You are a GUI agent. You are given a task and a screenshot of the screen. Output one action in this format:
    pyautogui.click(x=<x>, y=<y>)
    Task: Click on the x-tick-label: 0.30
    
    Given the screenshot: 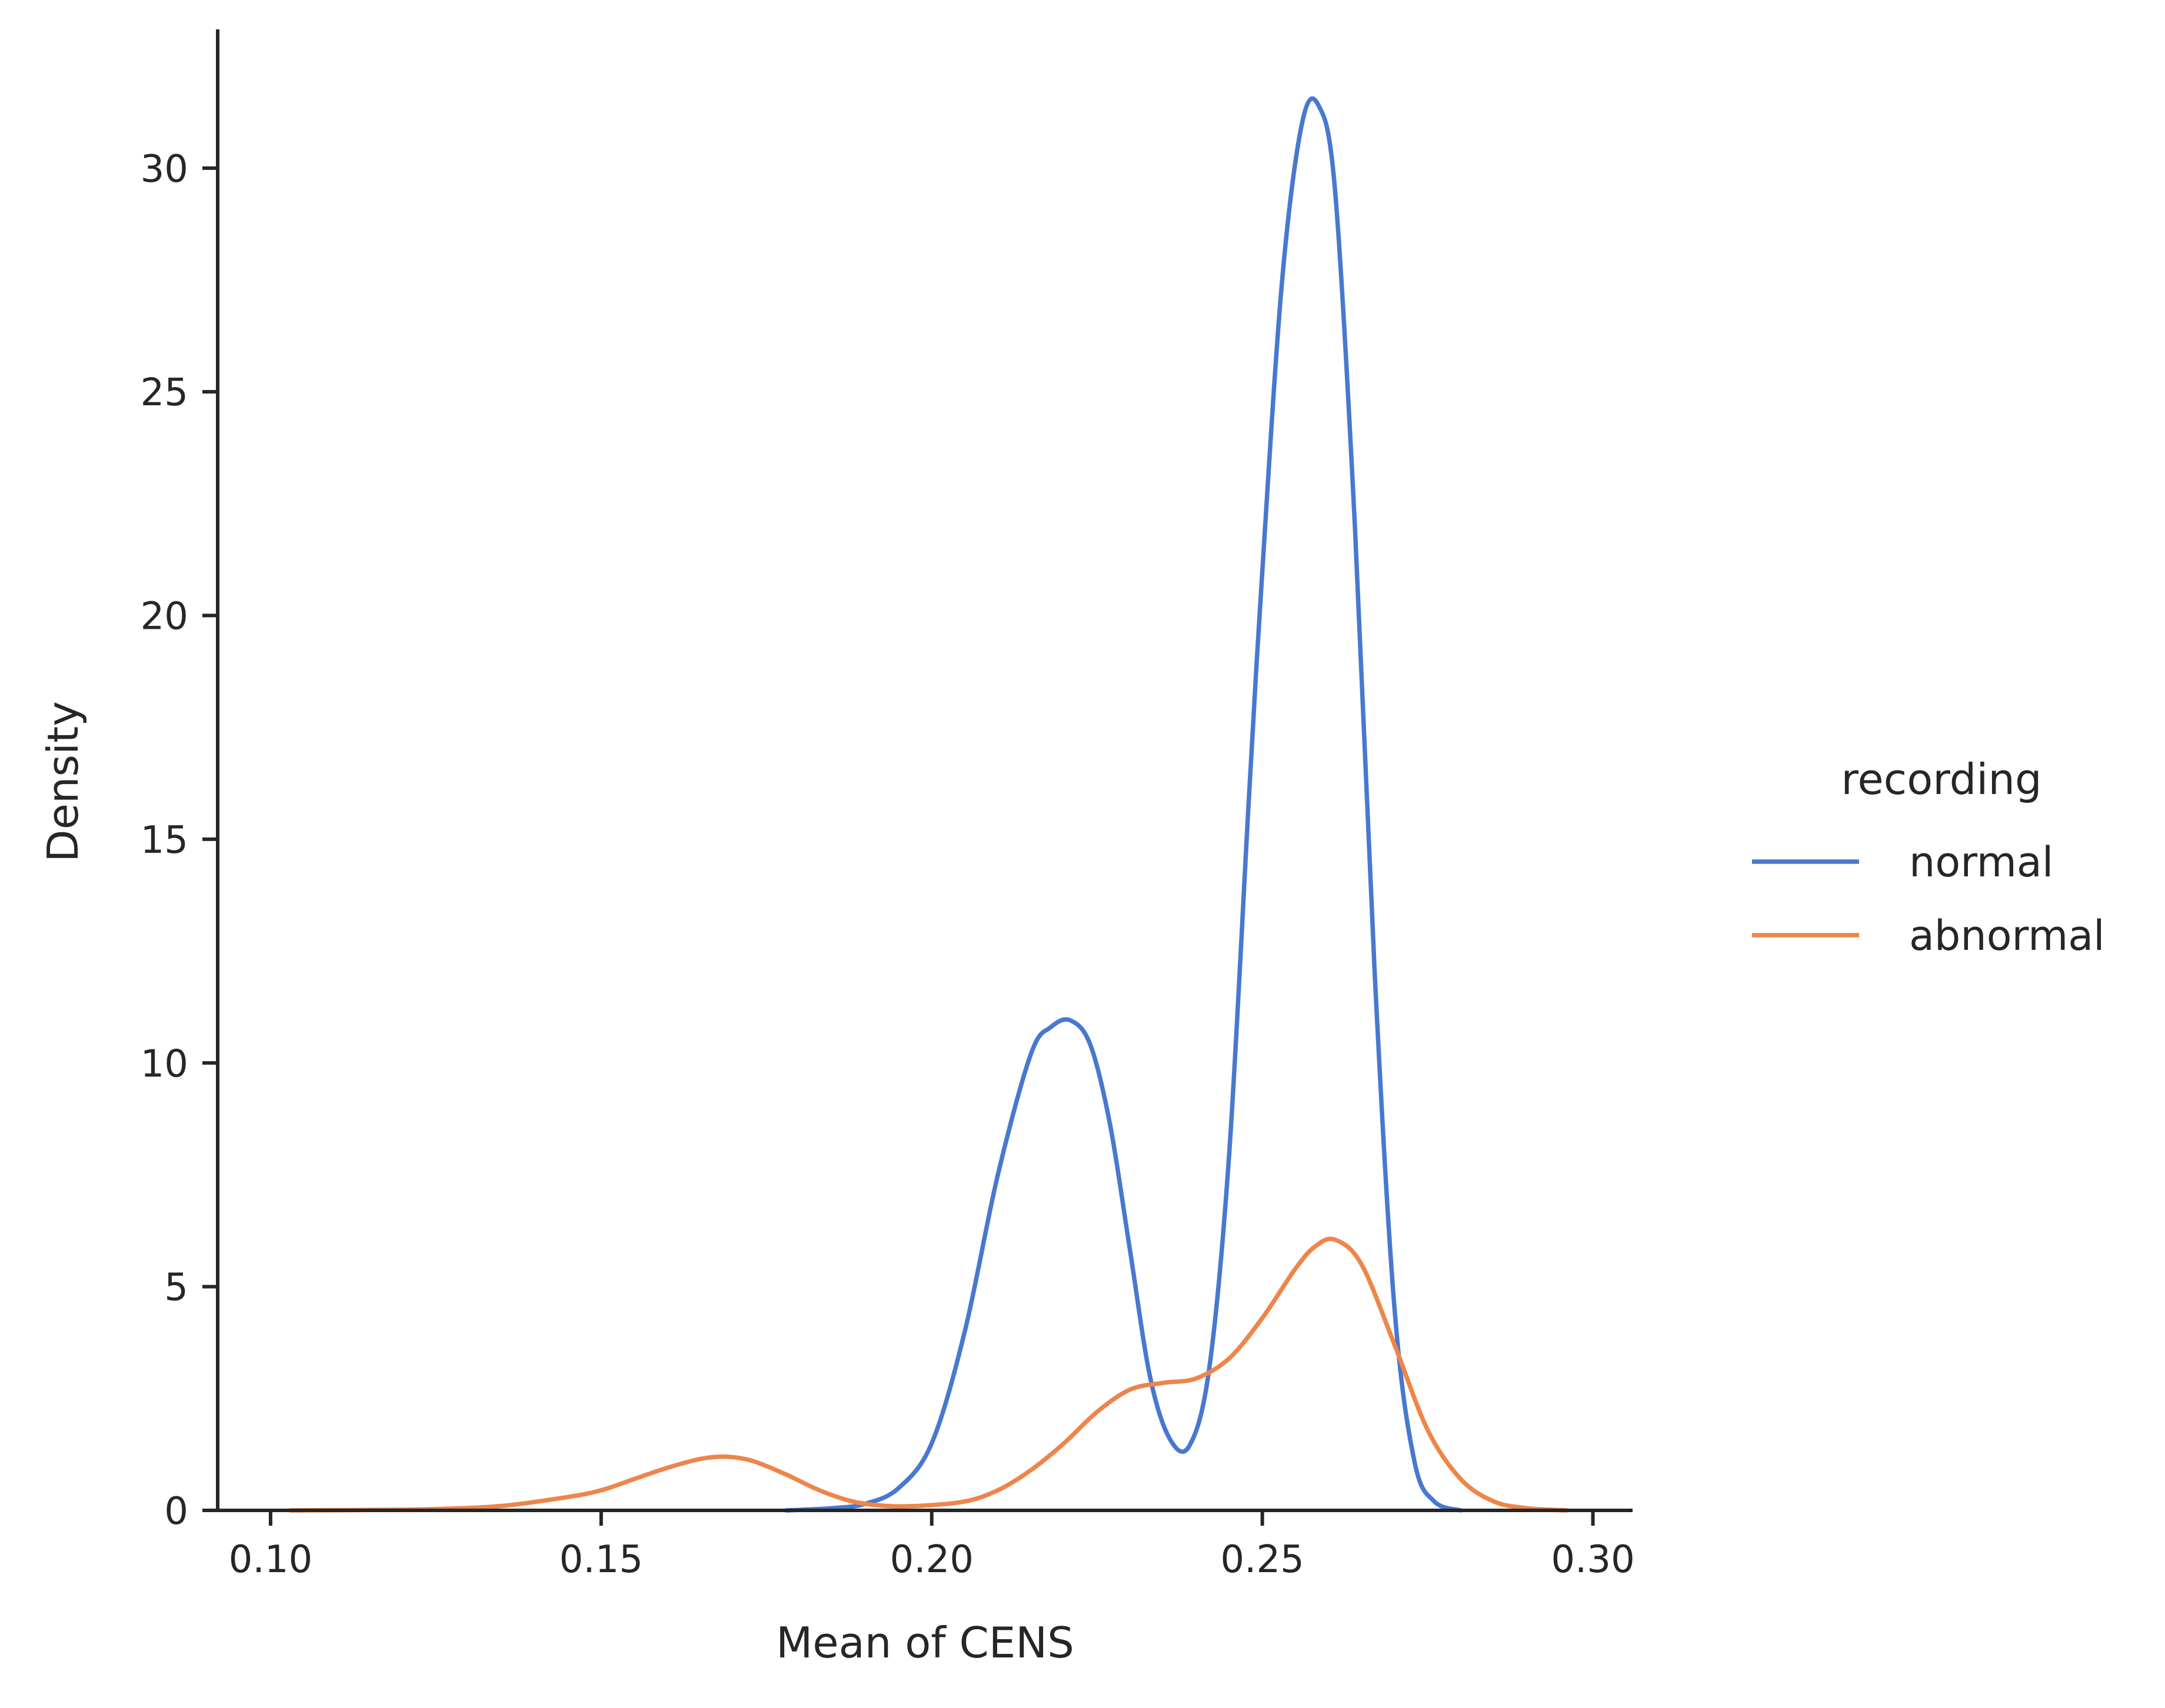 What is the action you would take?
    pyautogui.click(x=1593, y=1560)
    